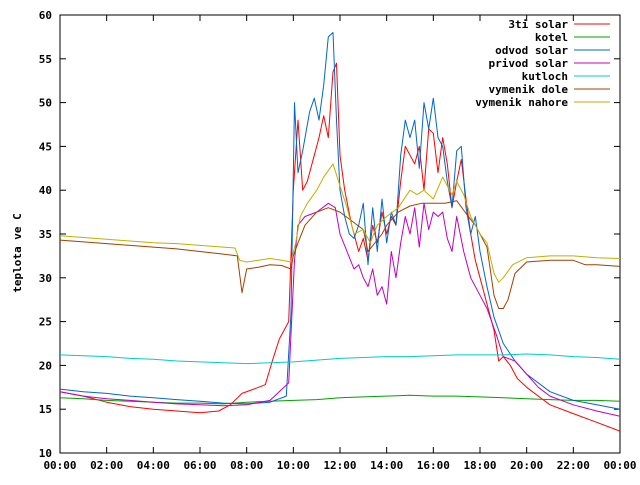 The width and height of the screenshot is (640, 485). What do you see at coordinates (45, 103) in the screenshot?
I see `y-tick-label: 50` at bounding box center [45, 103].